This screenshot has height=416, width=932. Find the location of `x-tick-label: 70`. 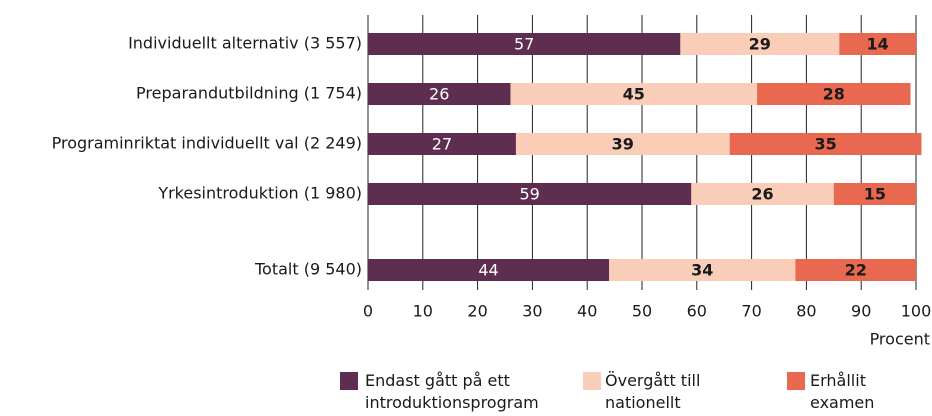

x-tick-label: 70 is located at coordinates (751, 311).